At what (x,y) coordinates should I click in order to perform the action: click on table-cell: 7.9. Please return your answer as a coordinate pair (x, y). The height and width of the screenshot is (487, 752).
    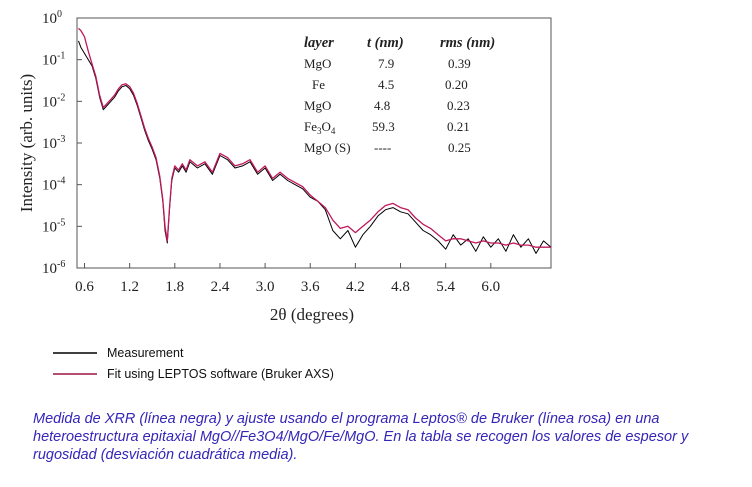
    Looking at the image, I should click on (386, 63).